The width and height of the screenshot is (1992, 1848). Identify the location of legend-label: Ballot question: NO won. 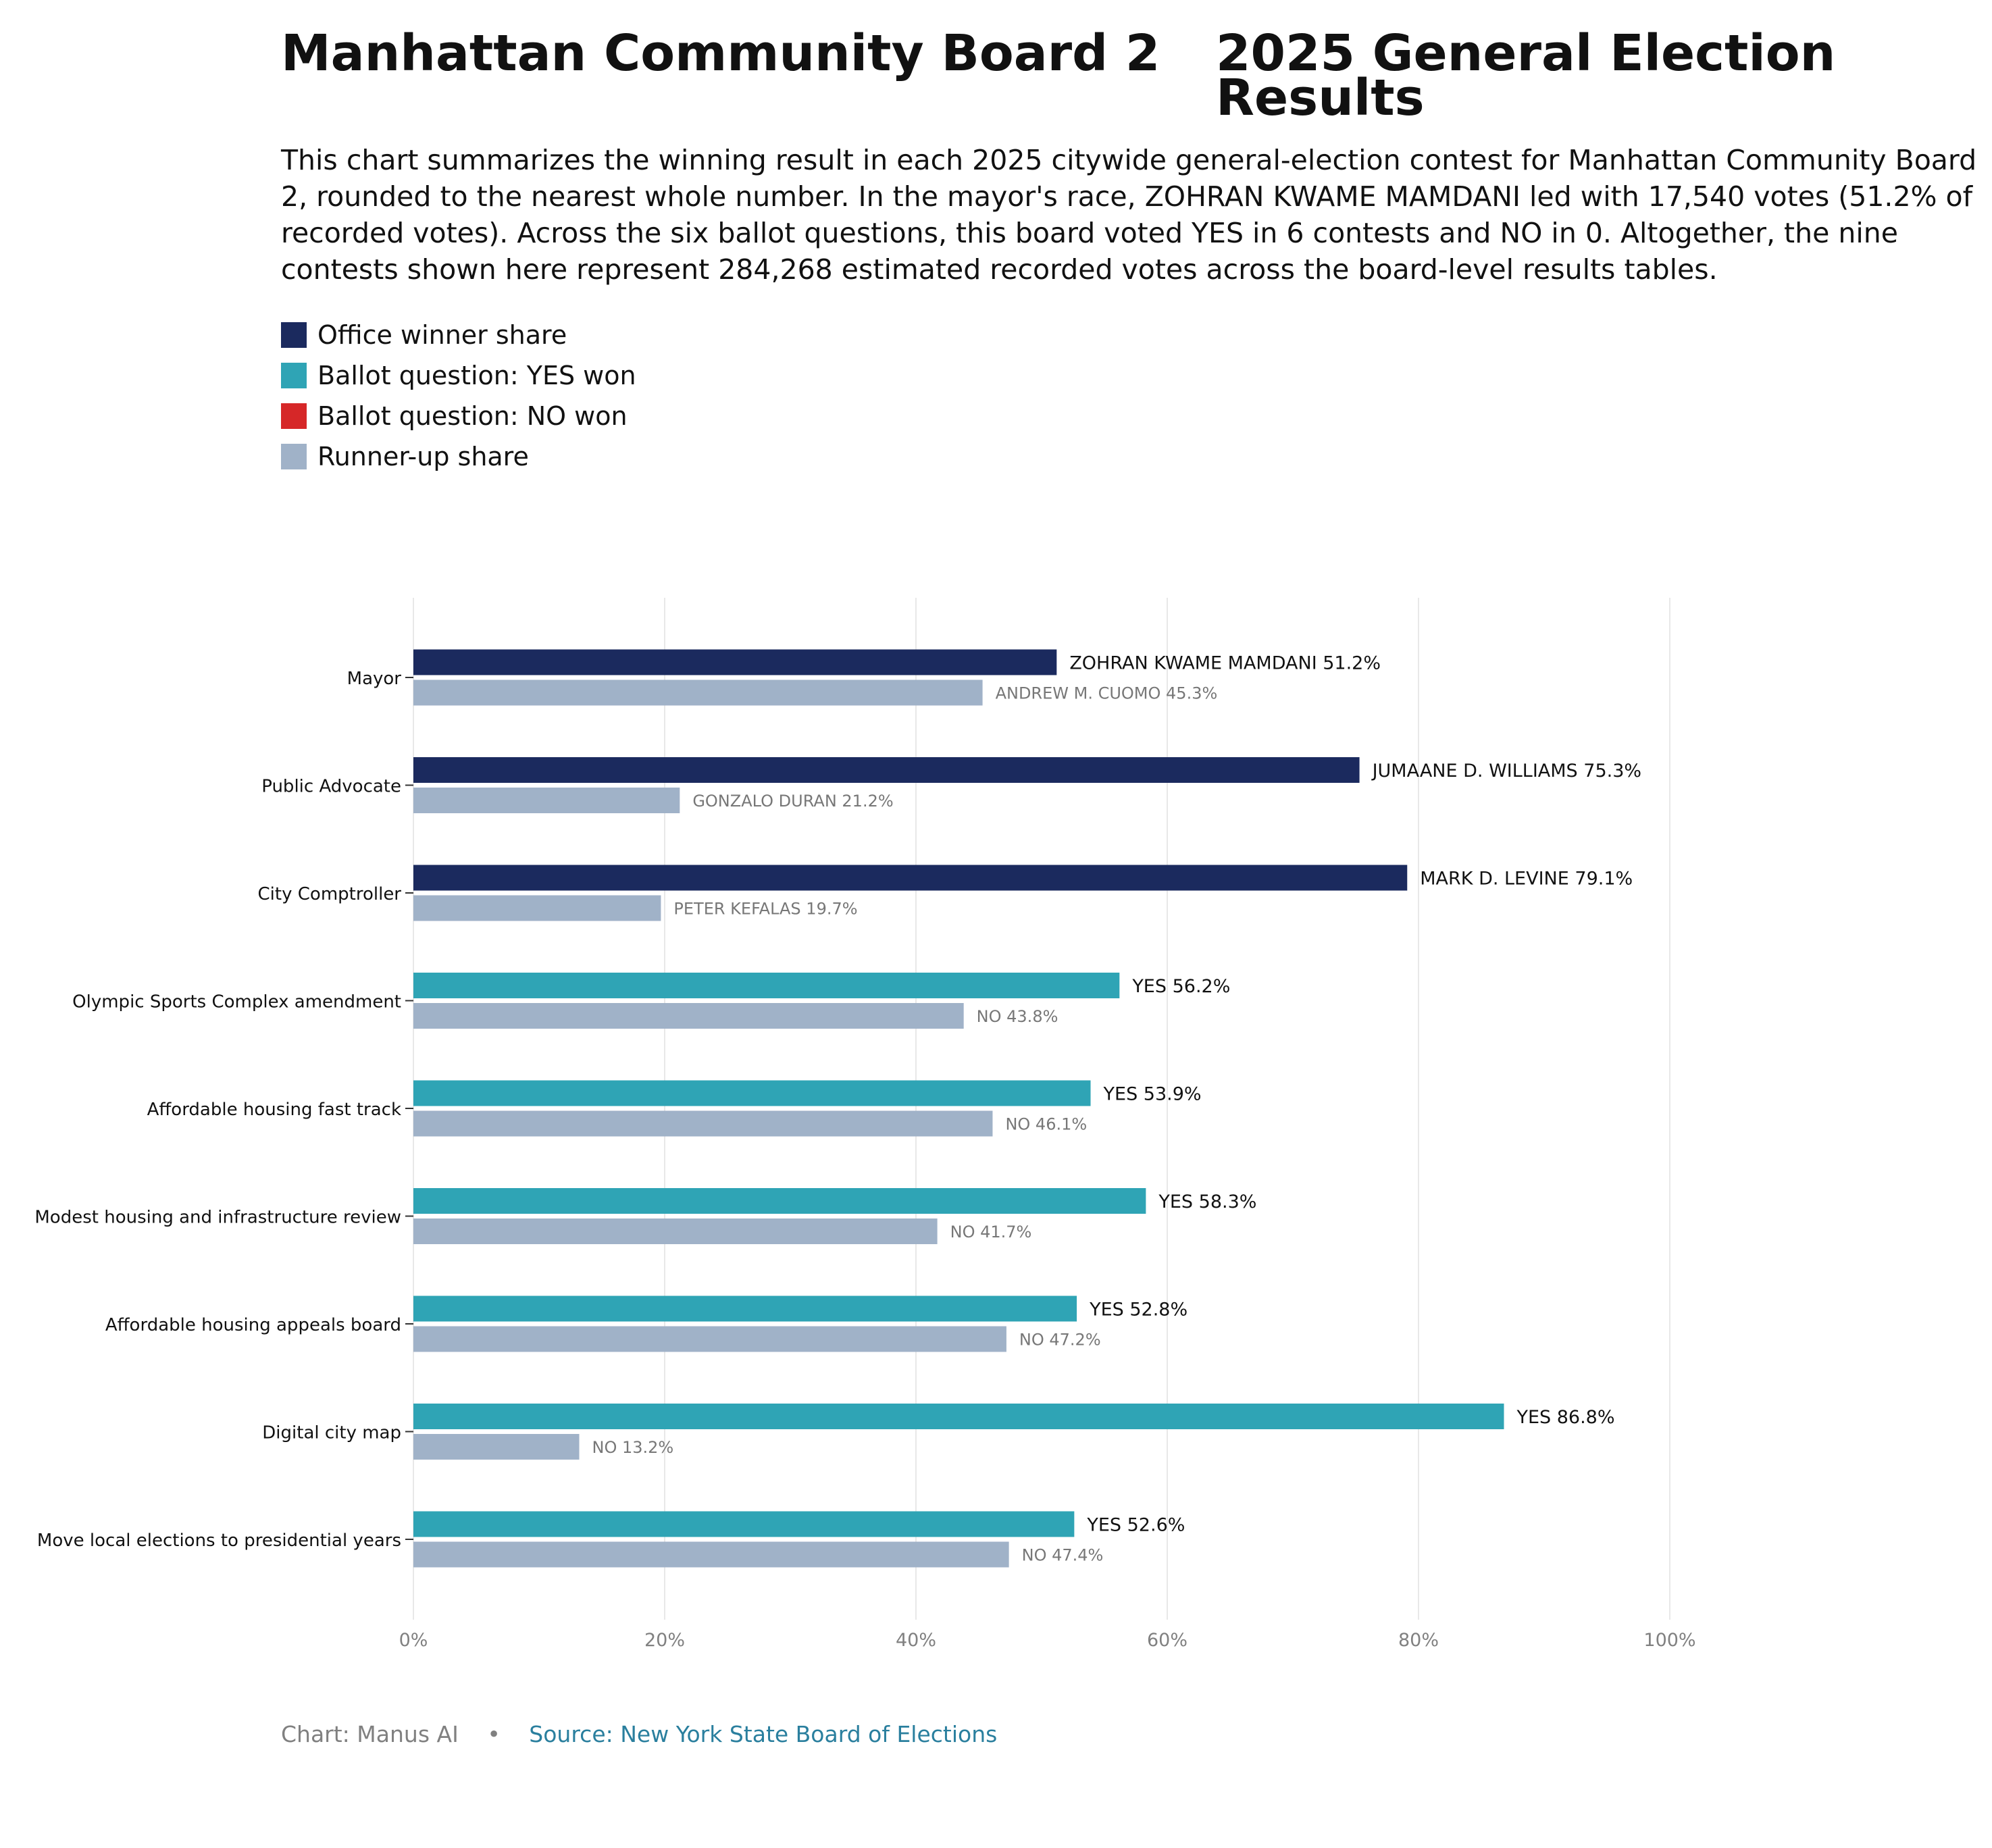
(472, 416).